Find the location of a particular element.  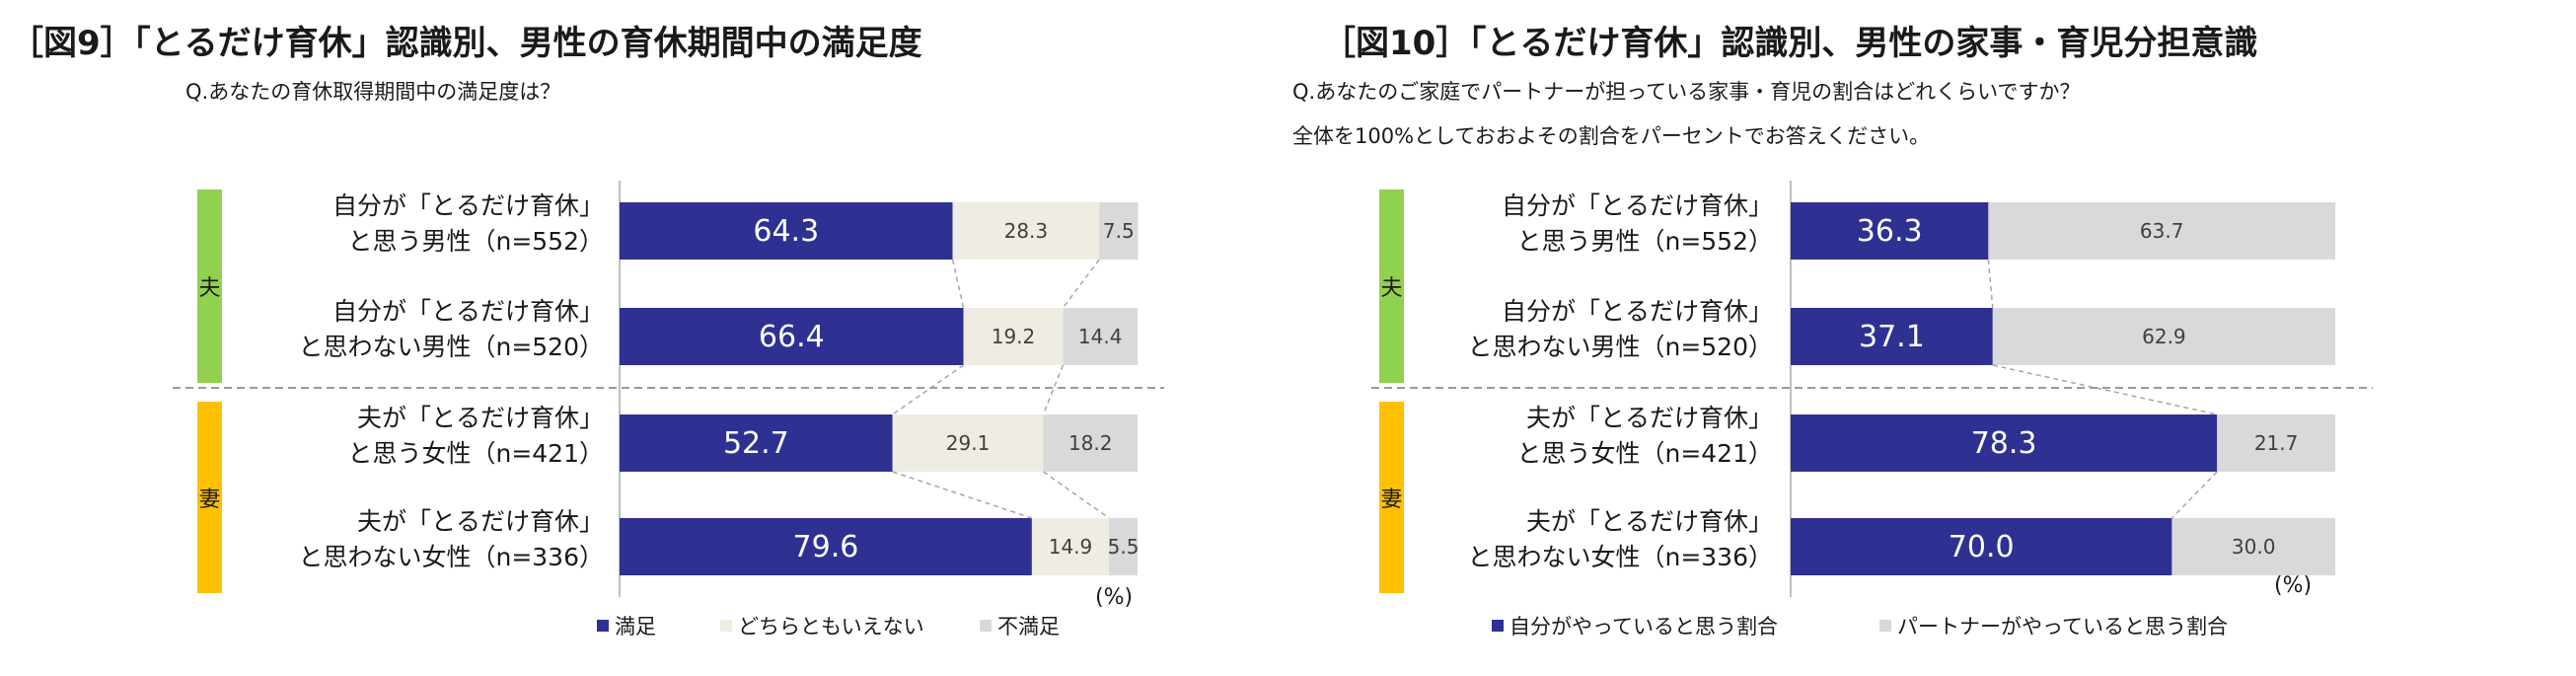

legend-label: 満足 is located at coordinates (635, 626).